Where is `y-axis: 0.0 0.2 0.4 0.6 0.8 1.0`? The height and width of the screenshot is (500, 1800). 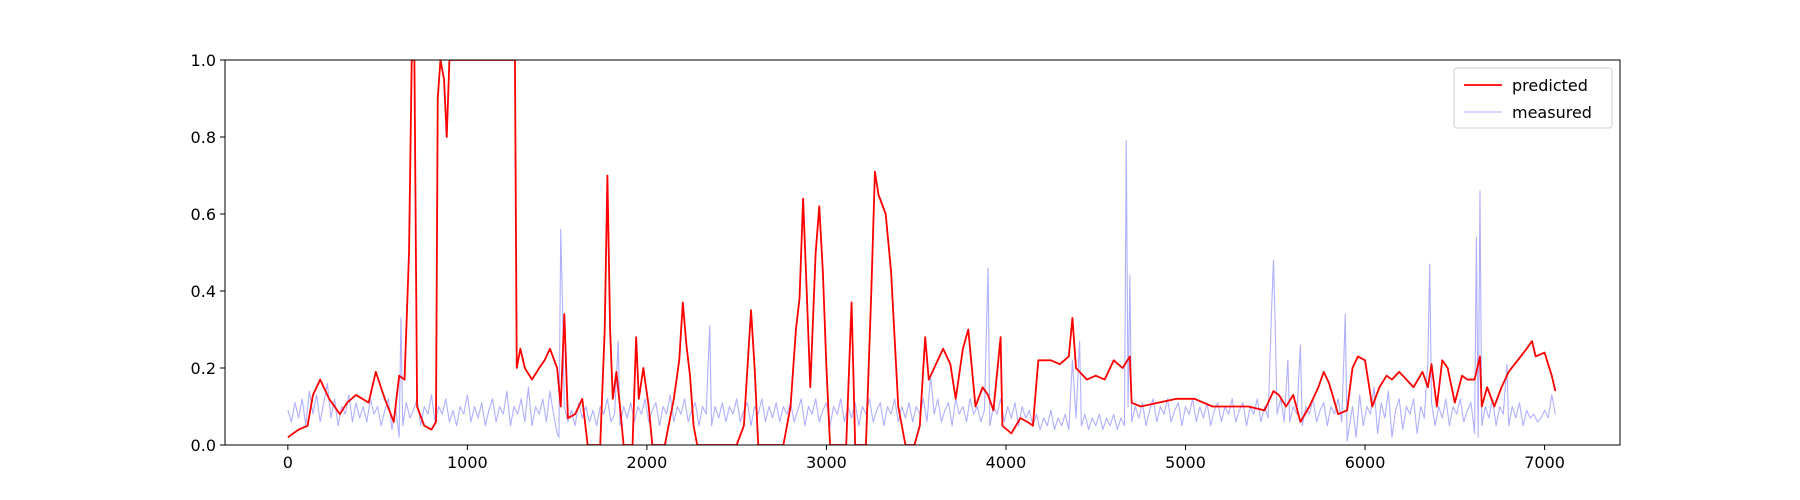 y-axis: 0.0 0.2 0.4 0.6 0.8 1.0 is located at coordinates (208, 253).